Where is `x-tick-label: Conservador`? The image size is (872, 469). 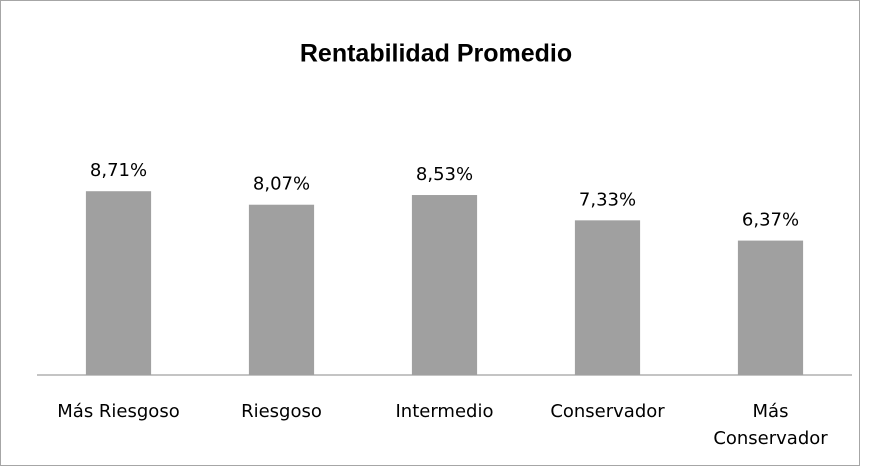
x-tick-label: Conservador is located at coordinates (607, 411).